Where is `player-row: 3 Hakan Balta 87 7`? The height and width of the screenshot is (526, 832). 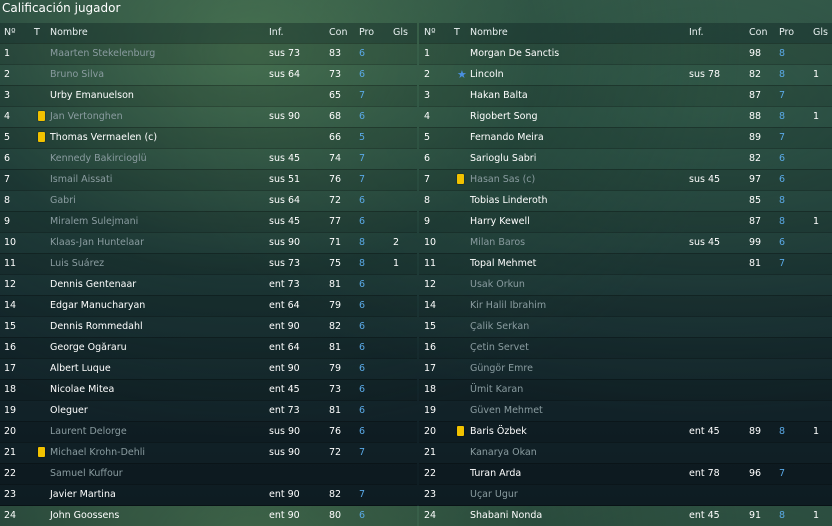 player-row: 3 Hakan Balta 87 7 is located at coordinates (625, 95).